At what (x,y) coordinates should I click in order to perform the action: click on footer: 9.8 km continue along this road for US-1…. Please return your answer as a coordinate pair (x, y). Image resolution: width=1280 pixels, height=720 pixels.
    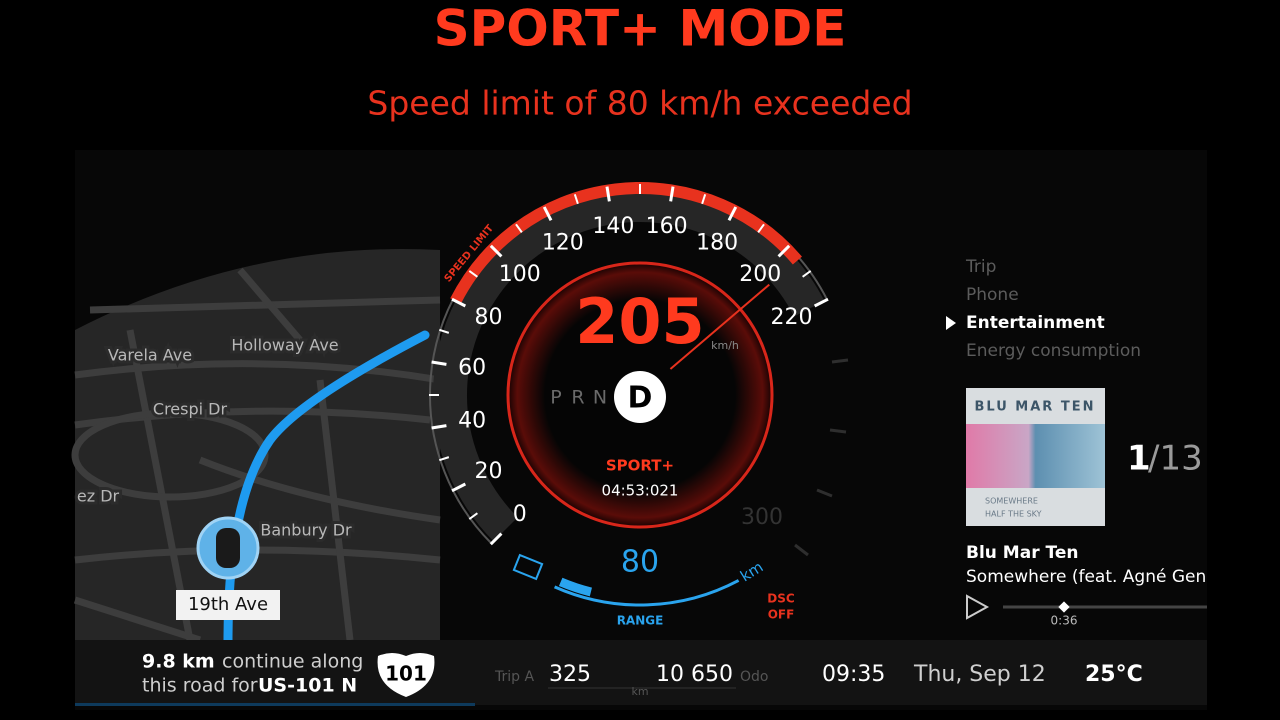
    Looking at the image, I should click on (641, 673).